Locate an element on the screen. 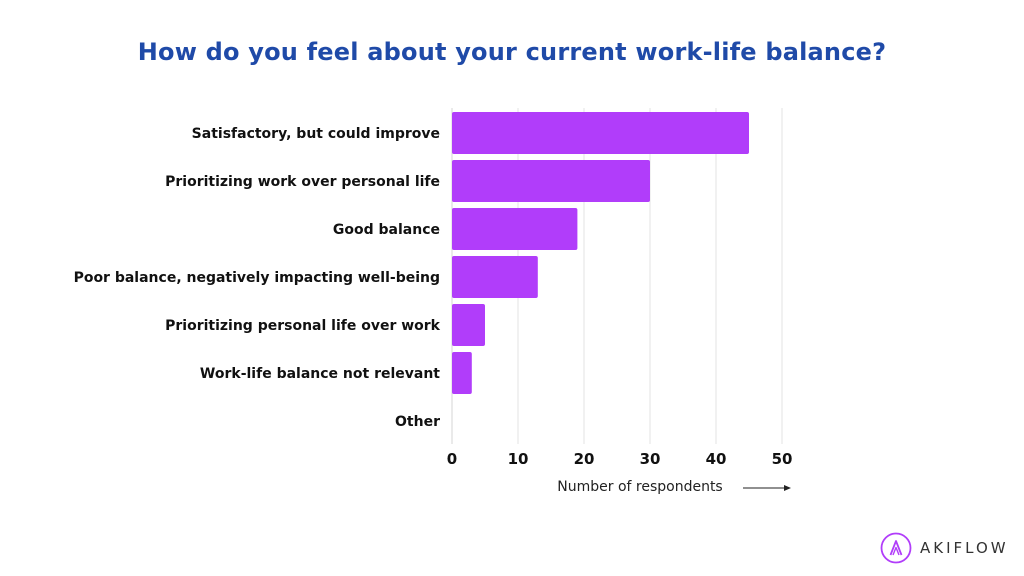  category-label: Satisfactory, but could improve is located at coordinates (316, 134).